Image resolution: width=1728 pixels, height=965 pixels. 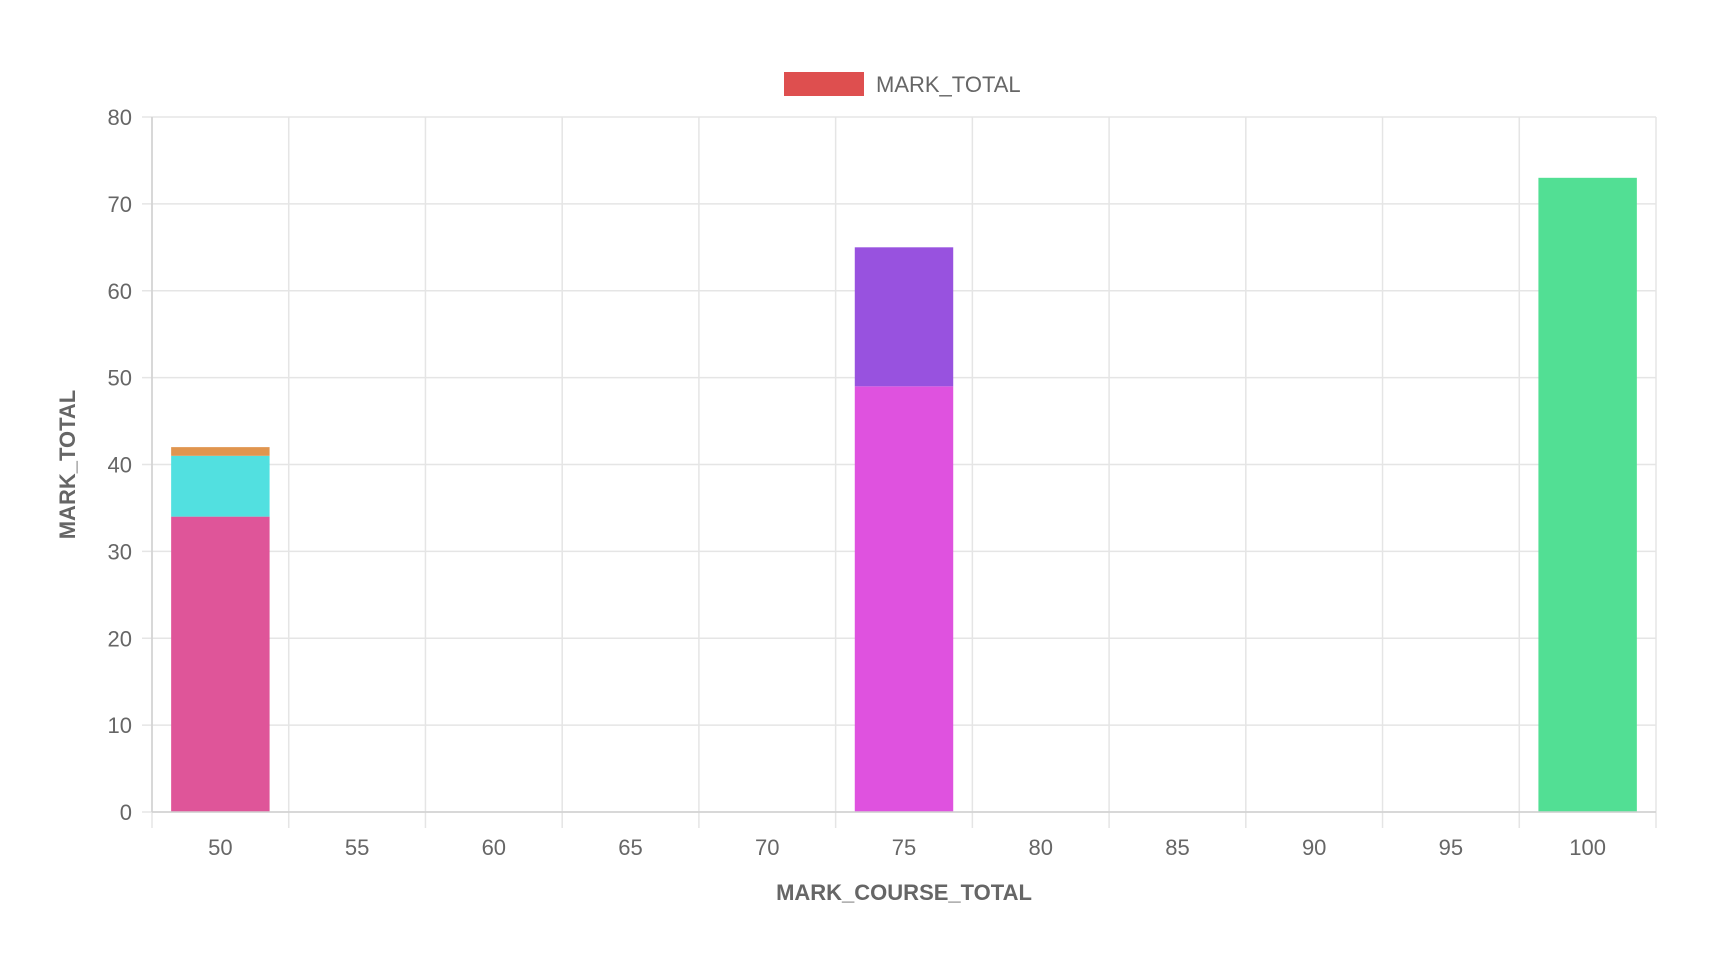 I want to click on legend: MARK_TOTAL, so click(x=902, y=84).